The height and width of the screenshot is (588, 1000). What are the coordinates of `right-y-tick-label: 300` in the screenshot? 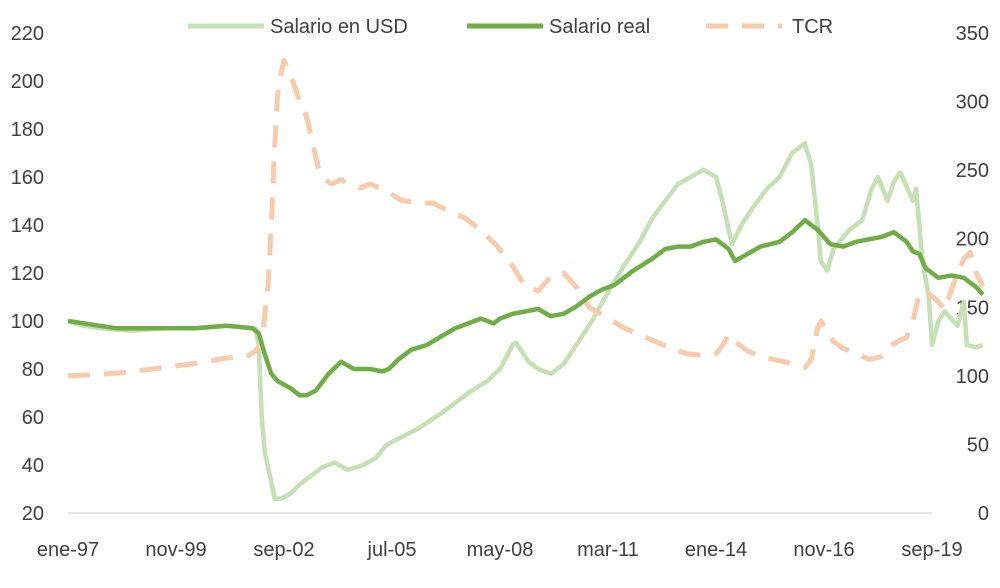 It's located at (972, 103).